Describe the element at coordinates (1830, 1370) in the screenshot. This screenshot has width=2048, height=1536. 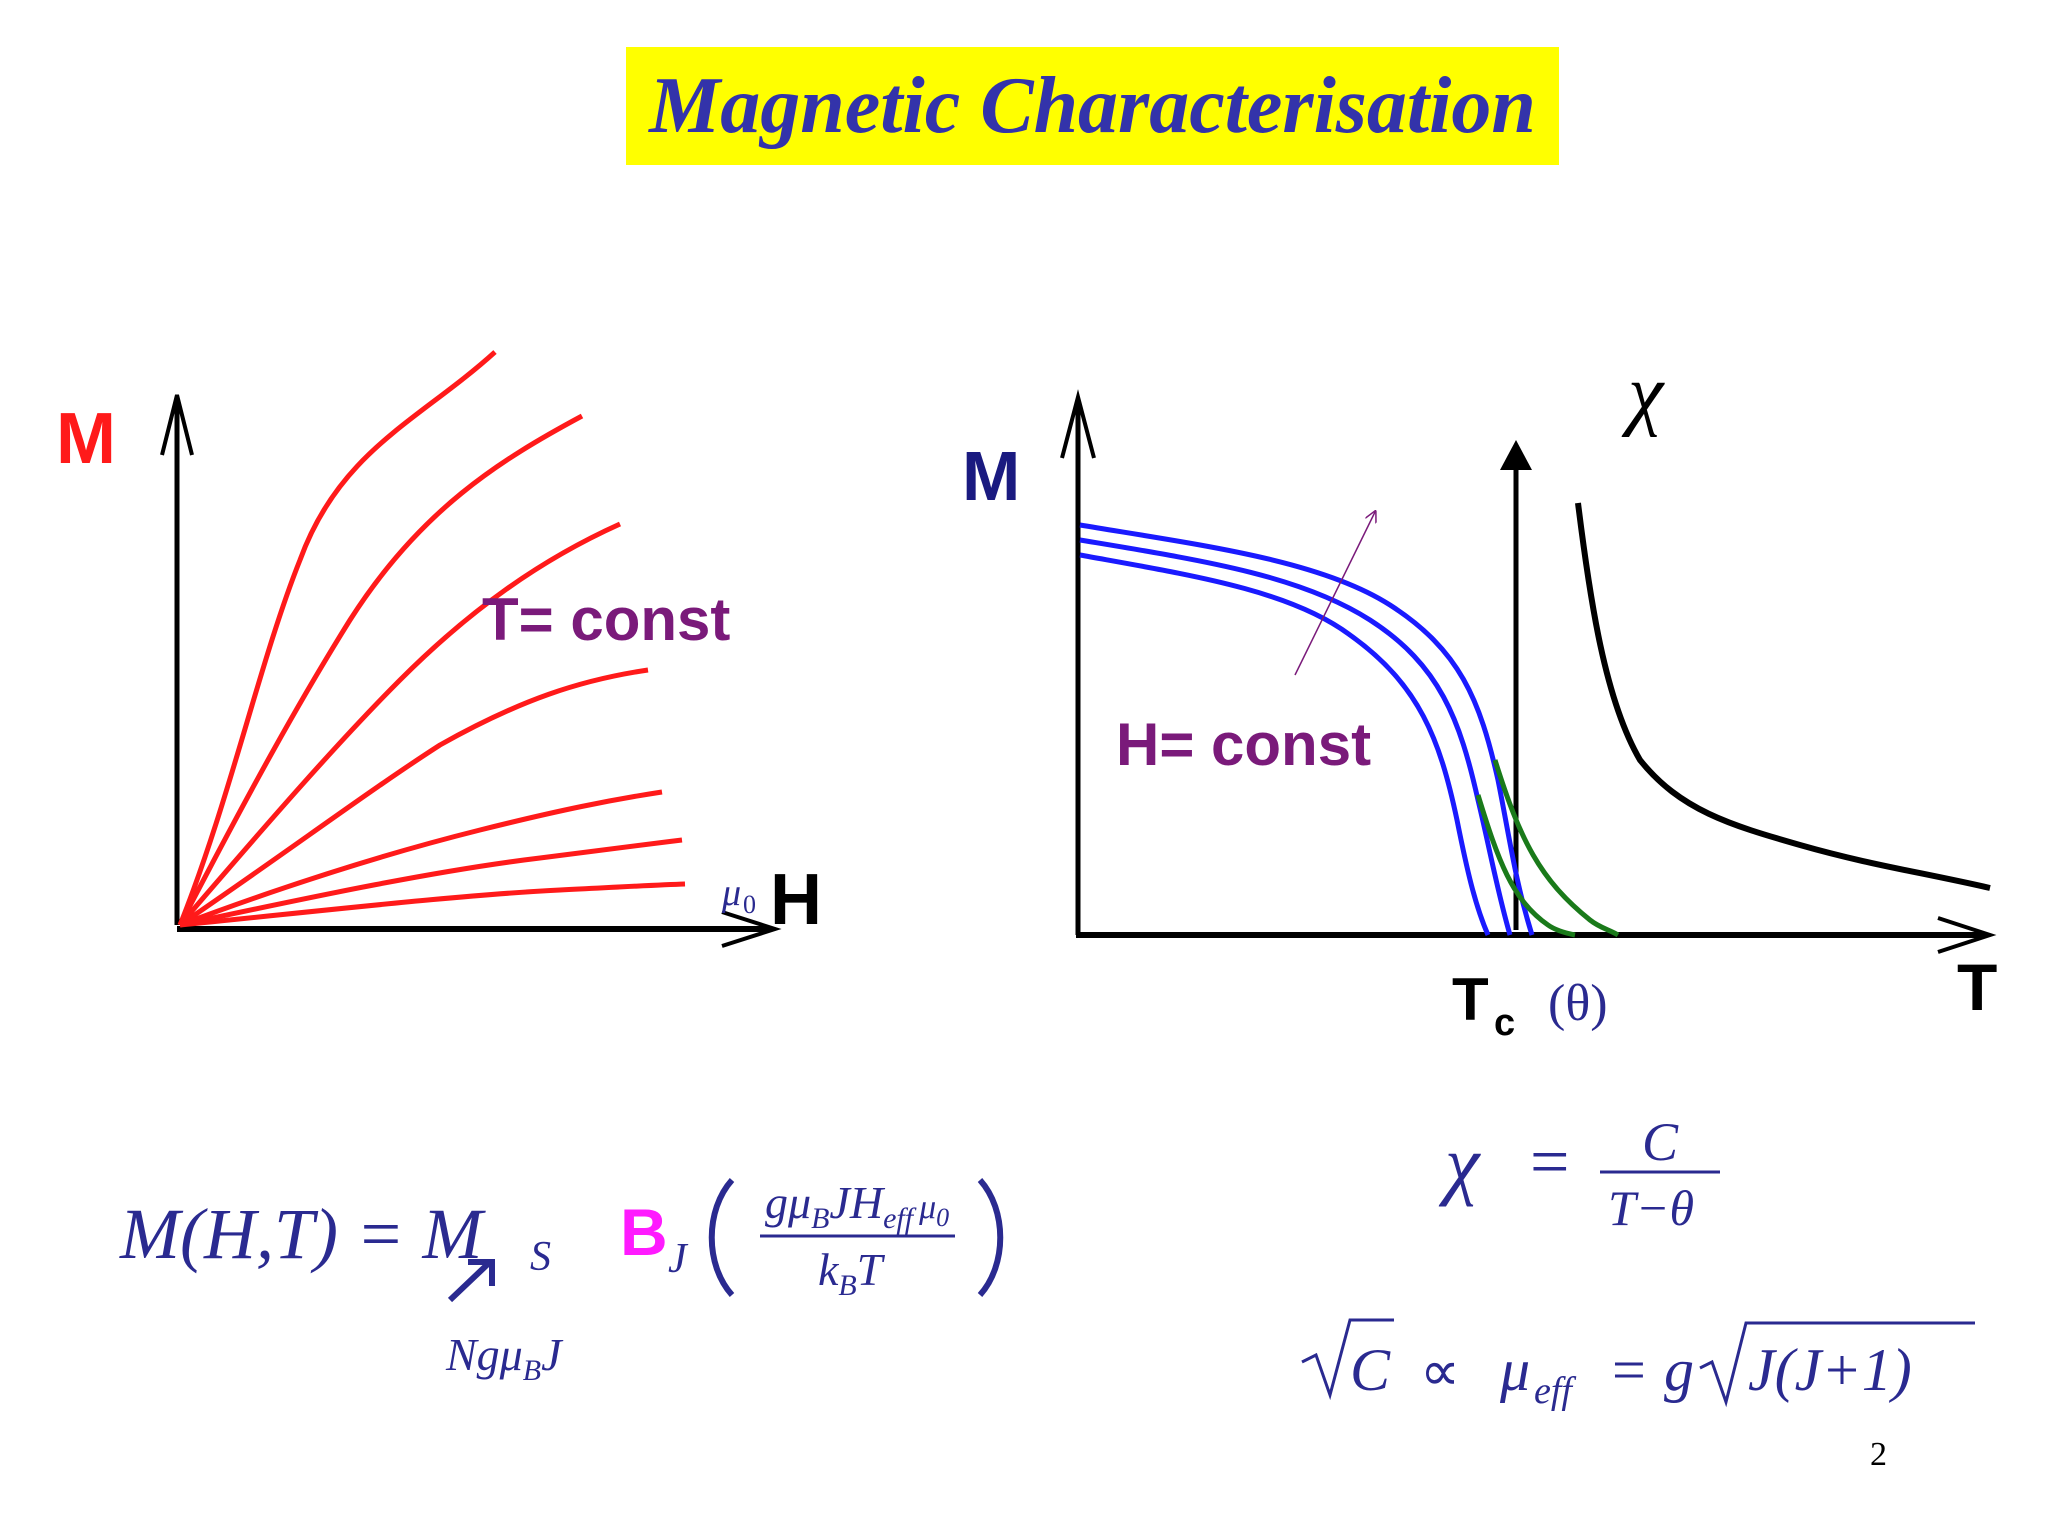
I see `sqrt-j-arg: J(J+1)` at that location.